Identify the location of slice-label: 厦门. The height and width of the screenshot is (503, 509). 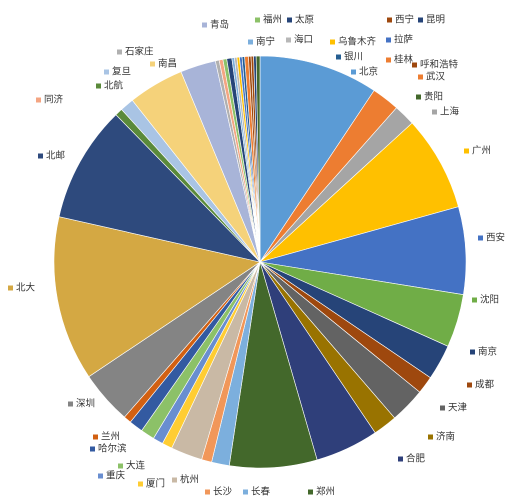
(155, 484).